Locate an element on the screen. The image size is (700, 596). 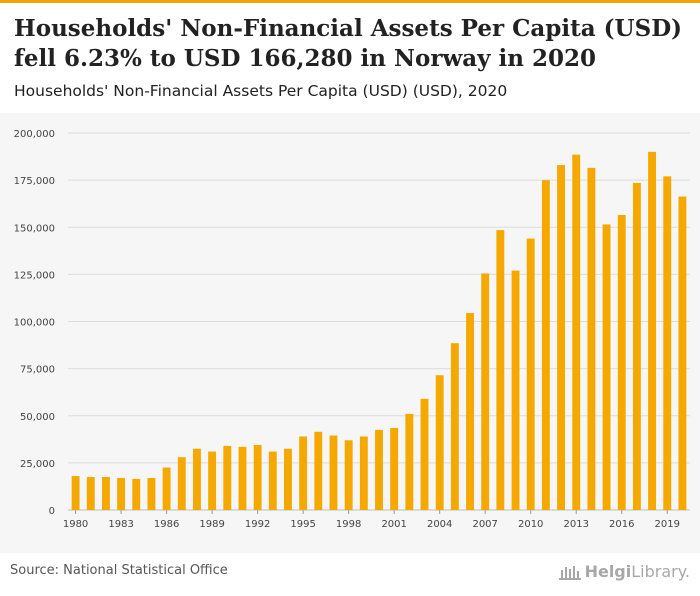
bar-2001 is located at coordinates (394, 469).